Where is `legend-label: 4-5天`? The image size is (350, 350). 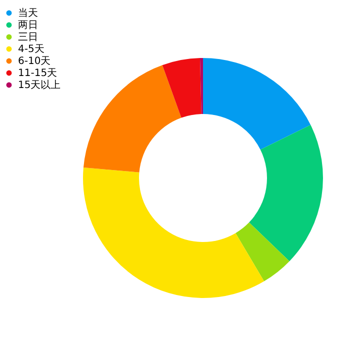 legend-label: 4-5天 is located at coordinates (31, 49).